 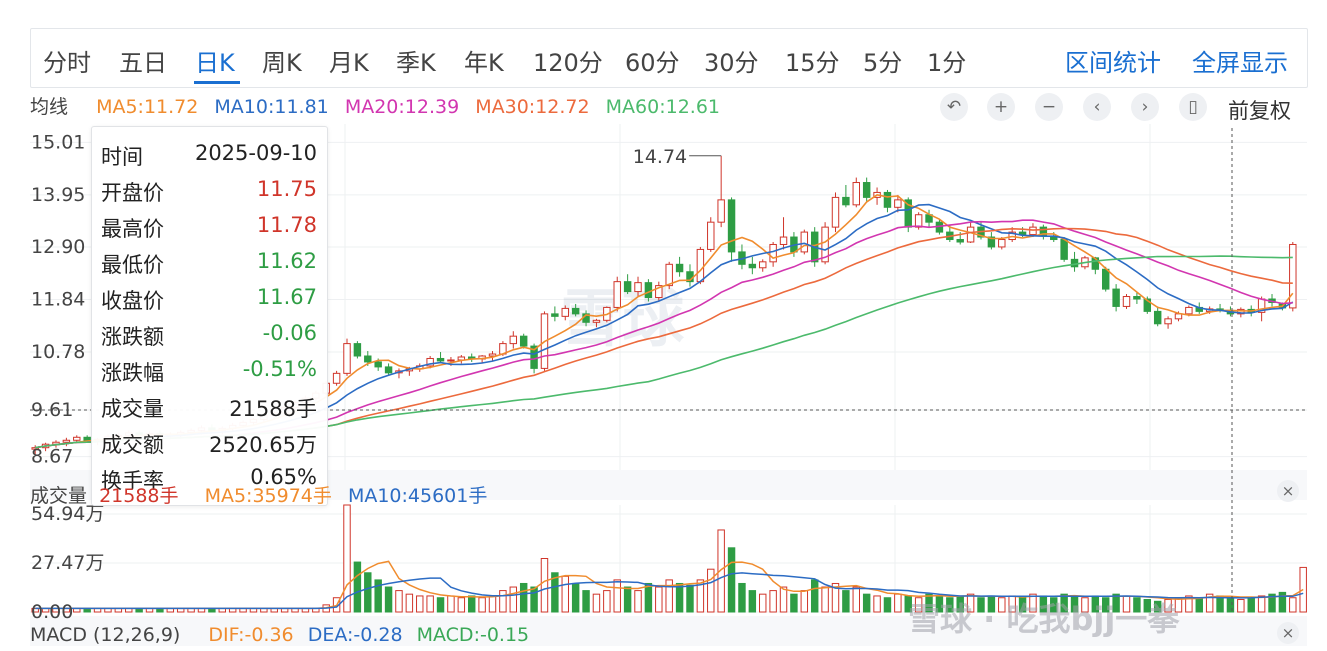 What do you see at coordinates (1288, 633) in the screenshot?
I see `close-macd-icon: ×` at bounding box center [1288, 633].